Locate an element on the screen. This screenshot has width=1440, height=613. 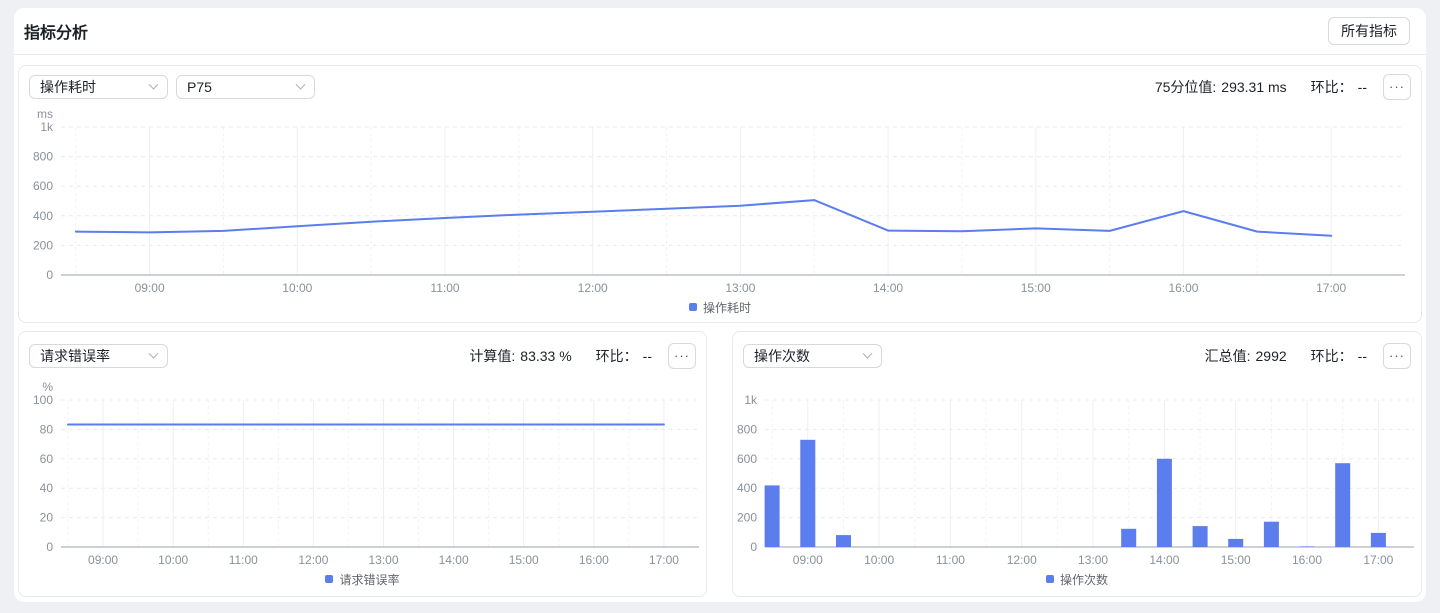
metric-select-operation-count: 操作次数 is located at coordinates (812, 356).